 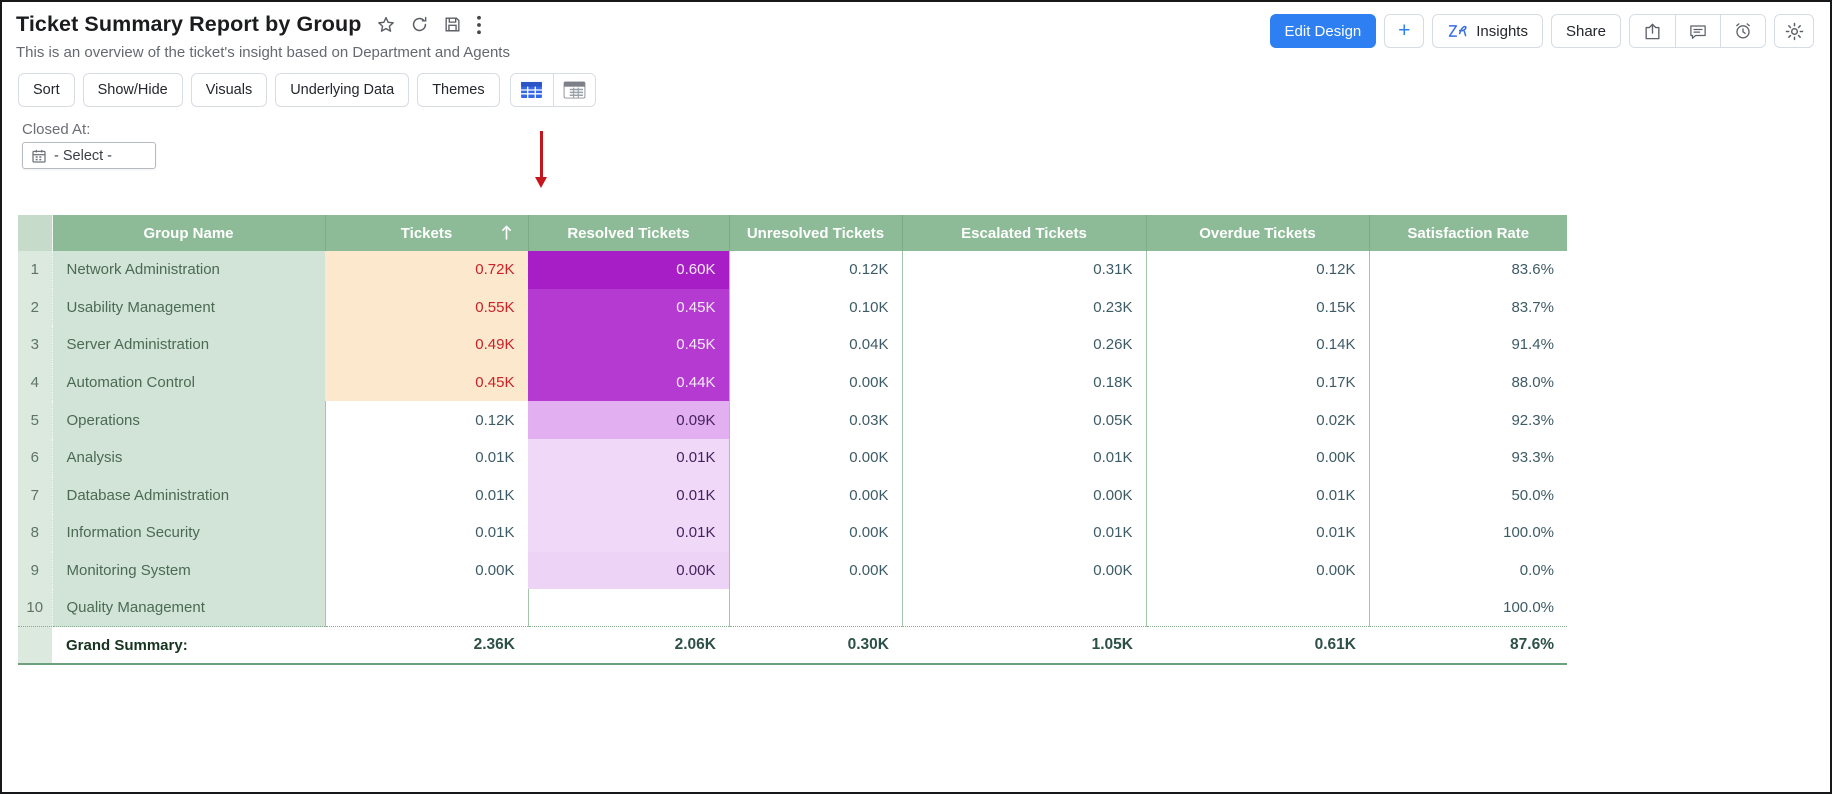 What do you see at coordinates (426, 345) in the screenshot?
I see `cell-tickets: 0.49K` at bounding box center [426, 345].